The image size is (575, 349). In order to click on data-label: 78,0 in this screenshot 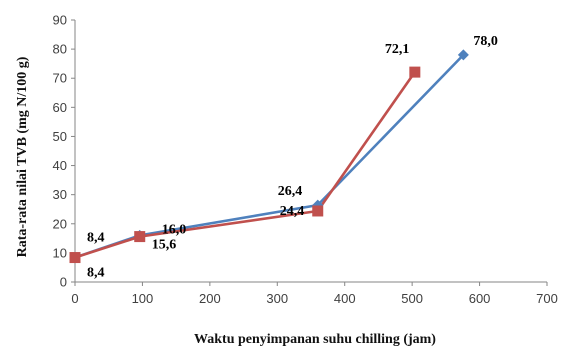, I will do `click(485, 41)`.